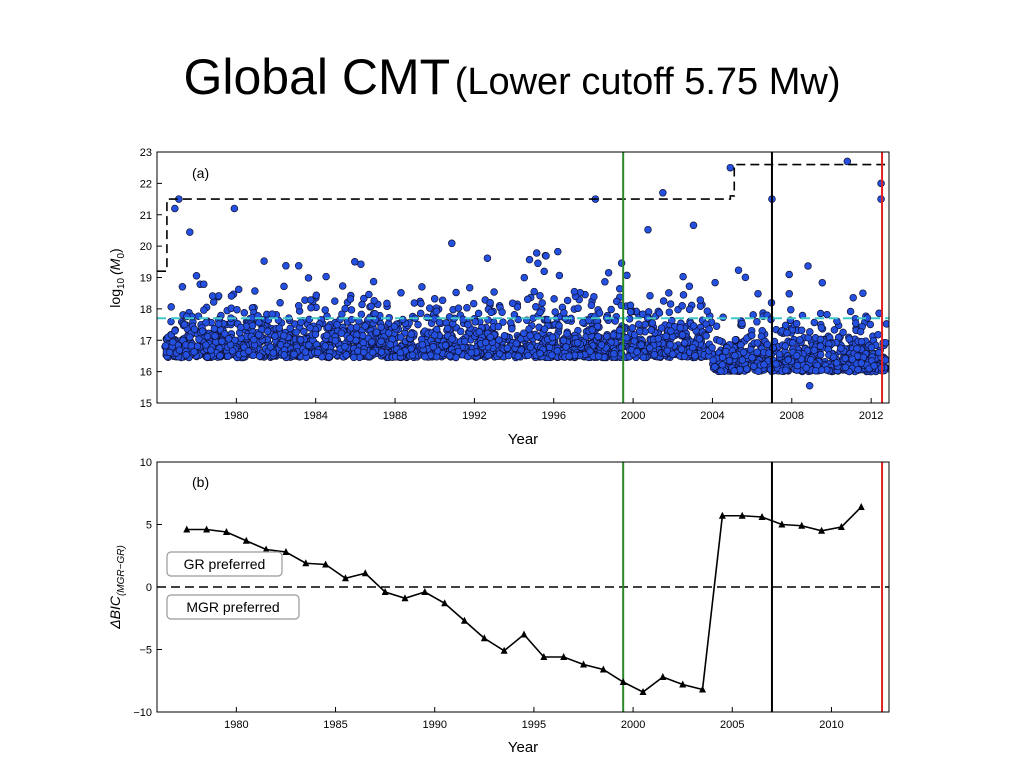 The height and width of the screenshot is (768, 1024). Describe the element at coordinates (146, 216) in the screenshot. I see `y-tick-label: 21` at that location.